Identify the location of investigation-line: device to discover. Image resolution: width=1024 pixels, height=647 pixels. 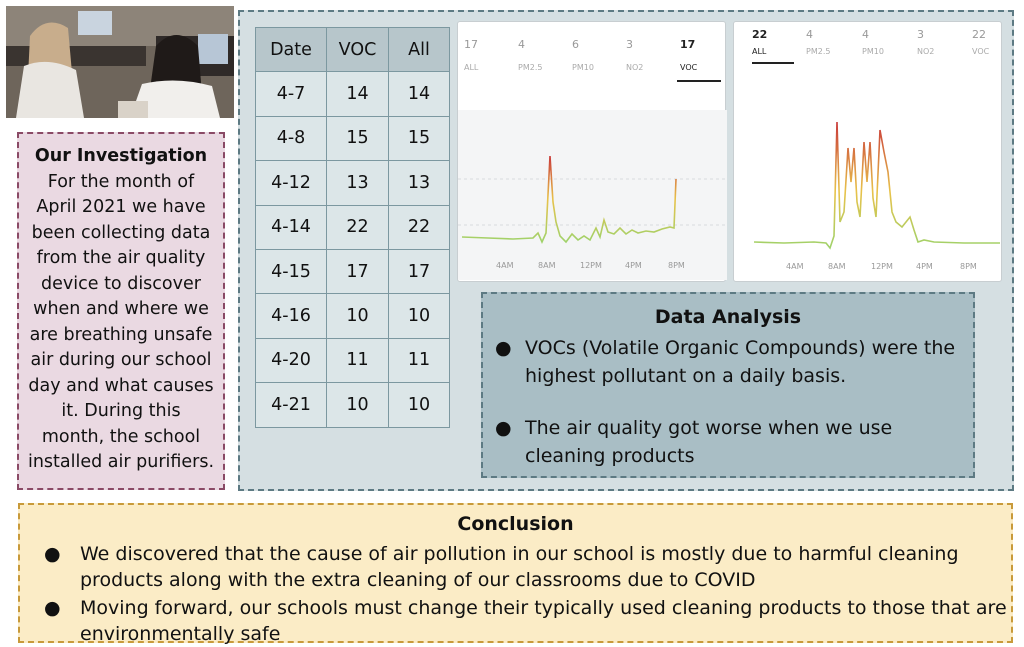
(121, 283).